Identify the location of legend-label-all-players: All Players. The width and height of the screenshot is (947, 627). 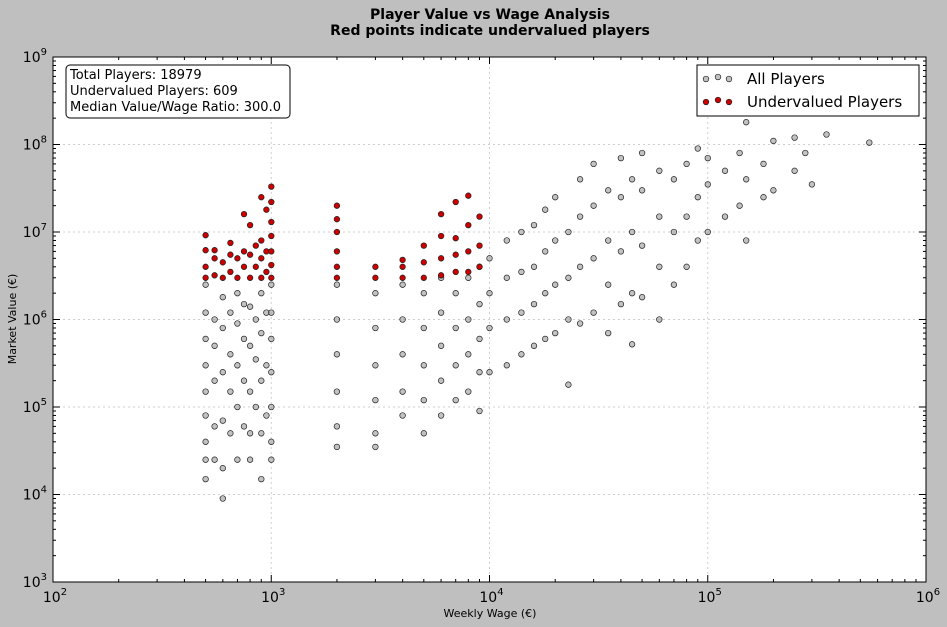
(786, 79).